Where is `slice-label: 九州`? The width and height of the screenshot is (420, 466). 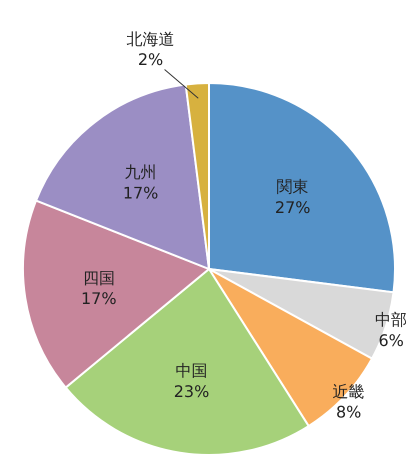 slice-label: 九州 is located at coordinates (140, 172).